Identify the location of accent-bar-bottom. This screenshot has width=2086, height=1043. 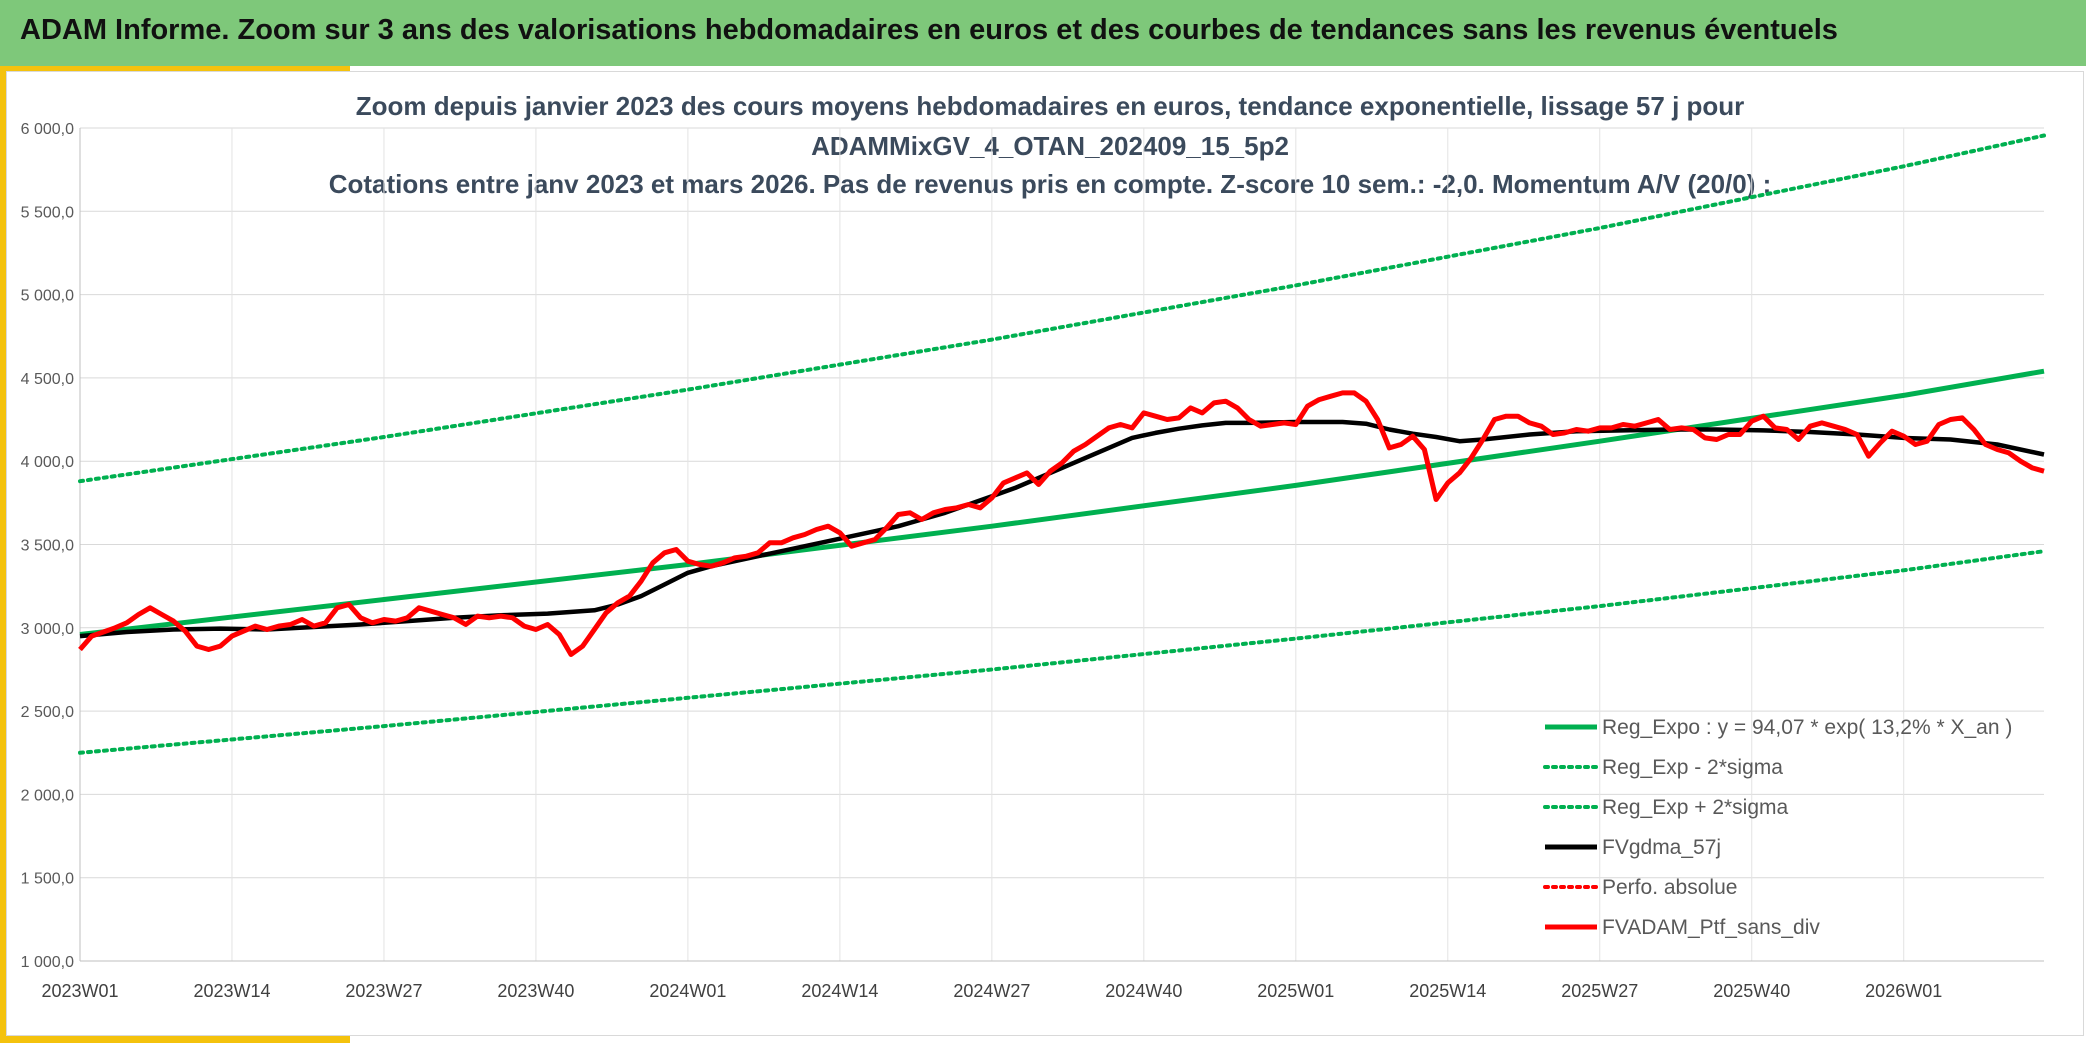
(175, 1039).